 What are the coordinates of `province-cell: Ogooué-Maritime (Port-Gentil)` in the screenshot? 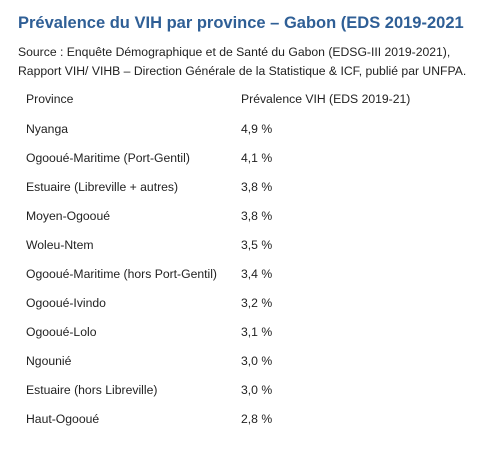 It's located at (108, 157).